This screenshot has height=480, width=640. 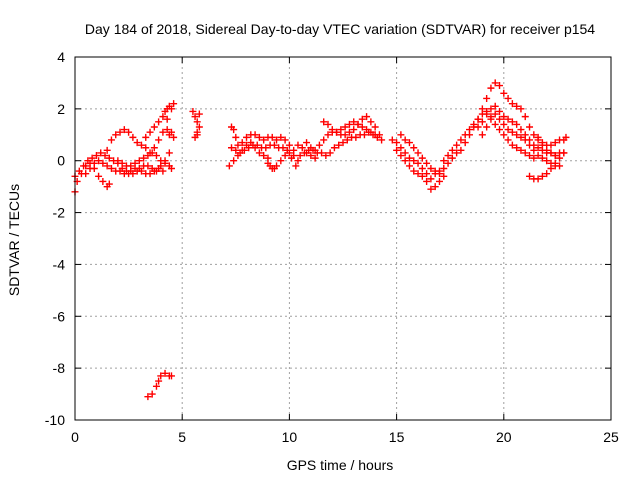 I want to click on y-tick-label: -8, so click(x=59, y=368).